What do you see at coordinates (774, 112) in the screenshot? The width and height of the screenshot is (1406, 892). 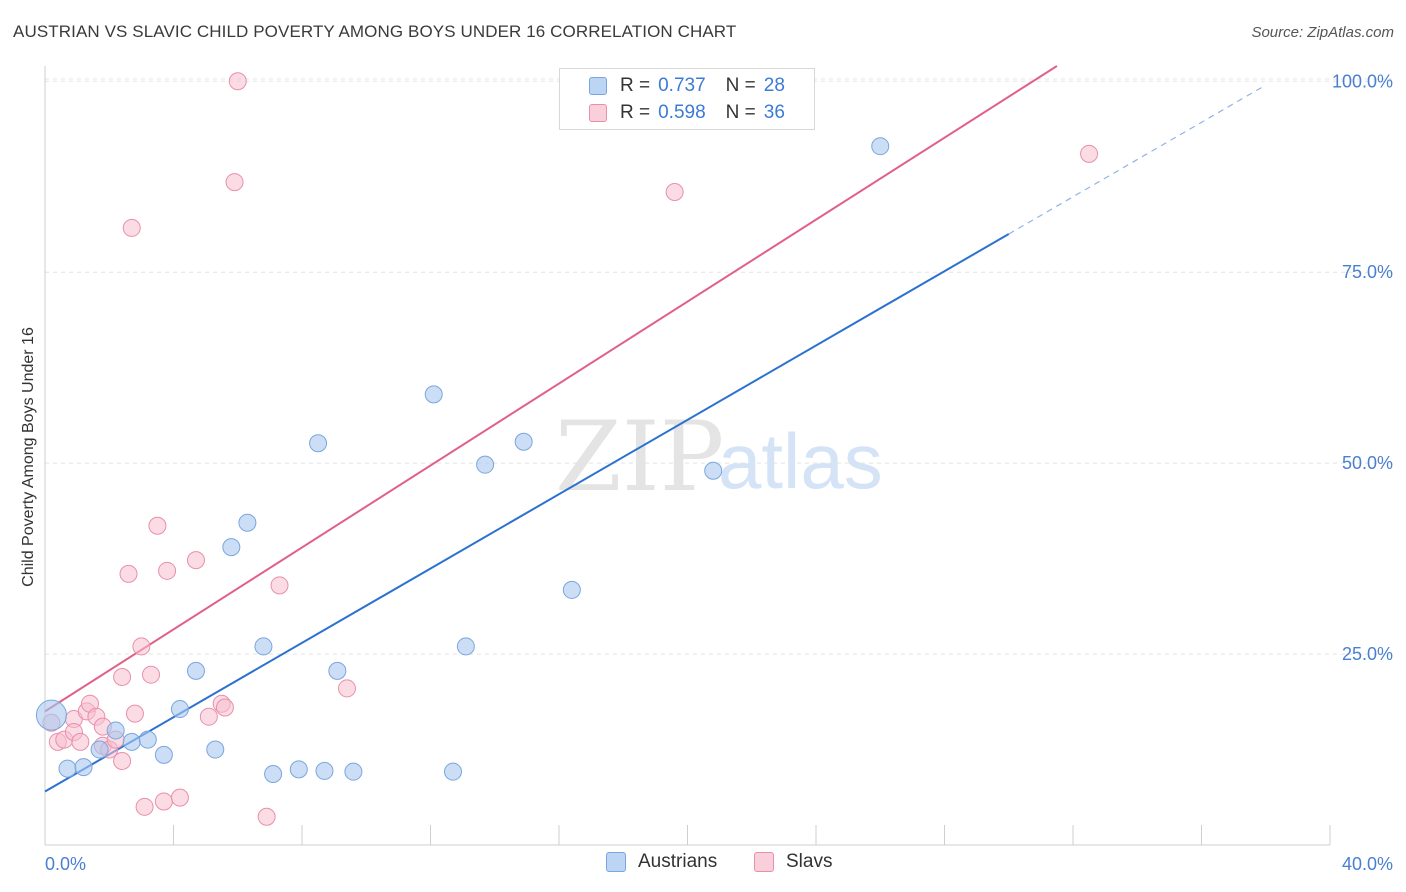 I see `legend-n-value: 36` at bounding box center [774, 112].